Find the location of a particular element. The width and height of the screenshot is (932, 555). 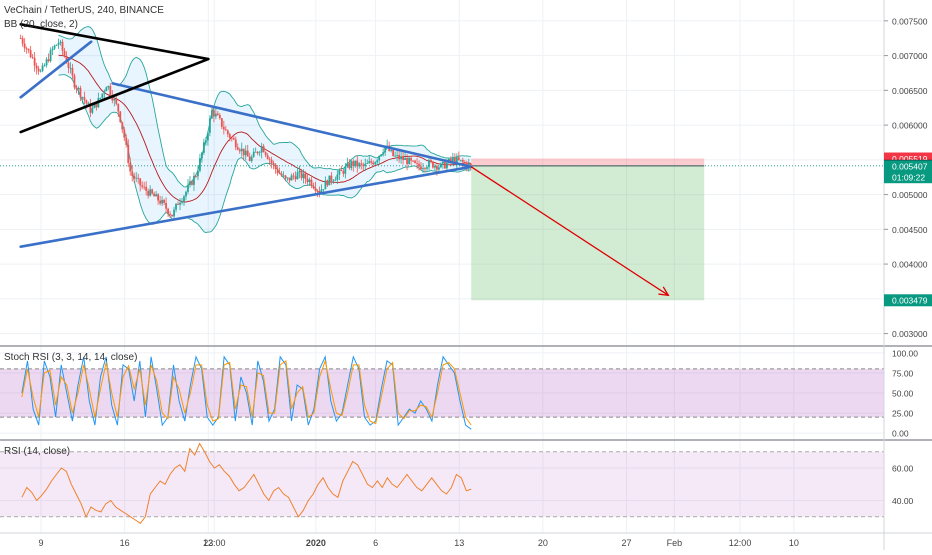

stoch-rsi-pane is located at coordinates (442, 392).